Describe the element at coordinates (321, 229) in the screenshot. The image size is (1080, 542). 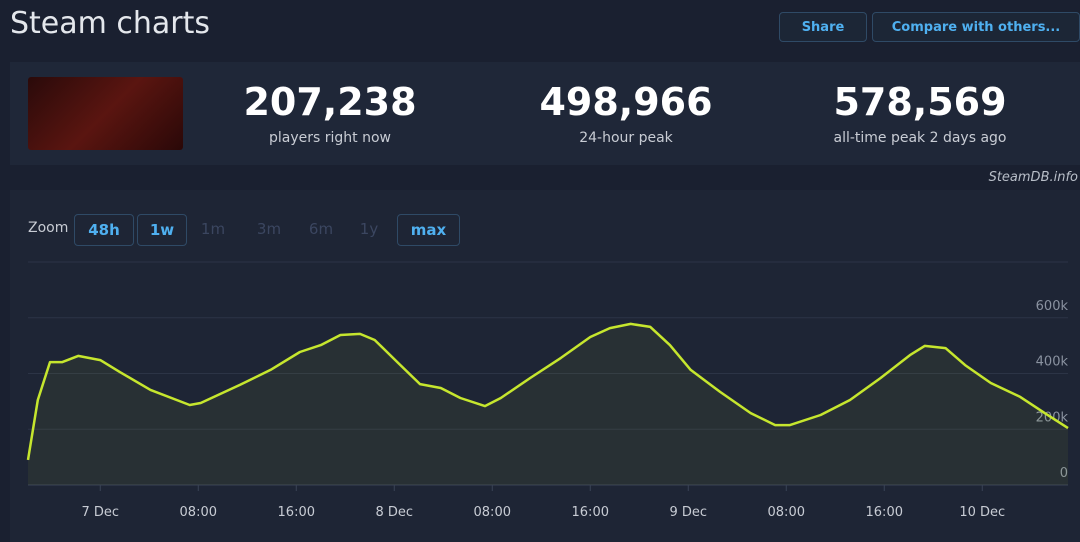
I see `zoom-option: 6m` at that location.